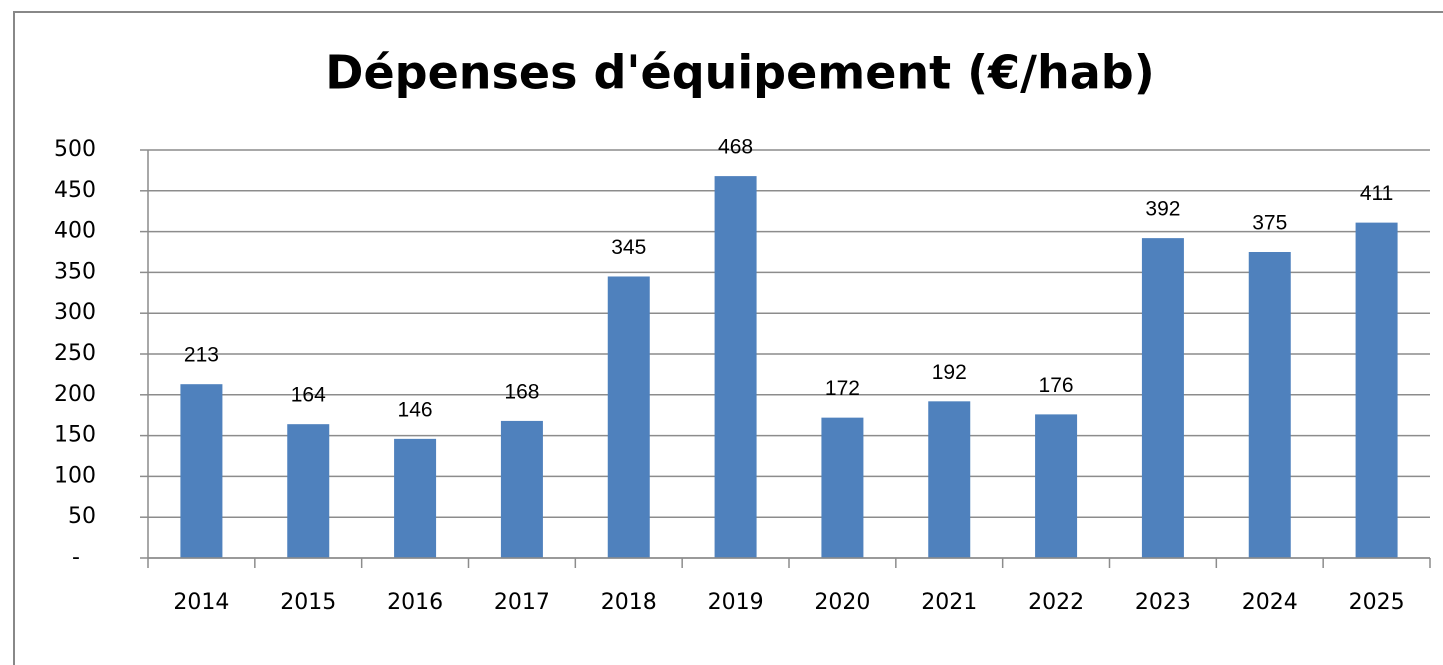 The height and width of the screenshot is (665, 1443). What do you see at coordinates (415, 409) in the screenshot?
I see `value-label: 146` at bounding box center [415, 409].